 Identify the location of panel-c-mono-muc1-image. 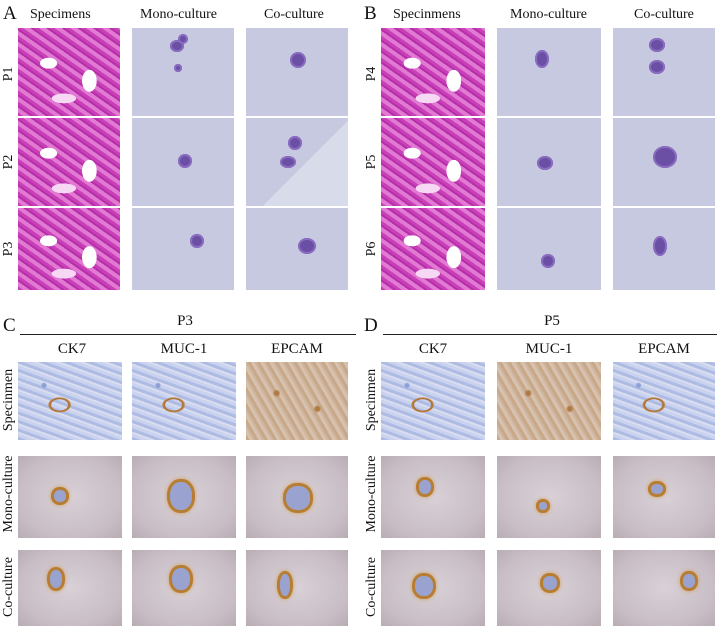
(184, 497).